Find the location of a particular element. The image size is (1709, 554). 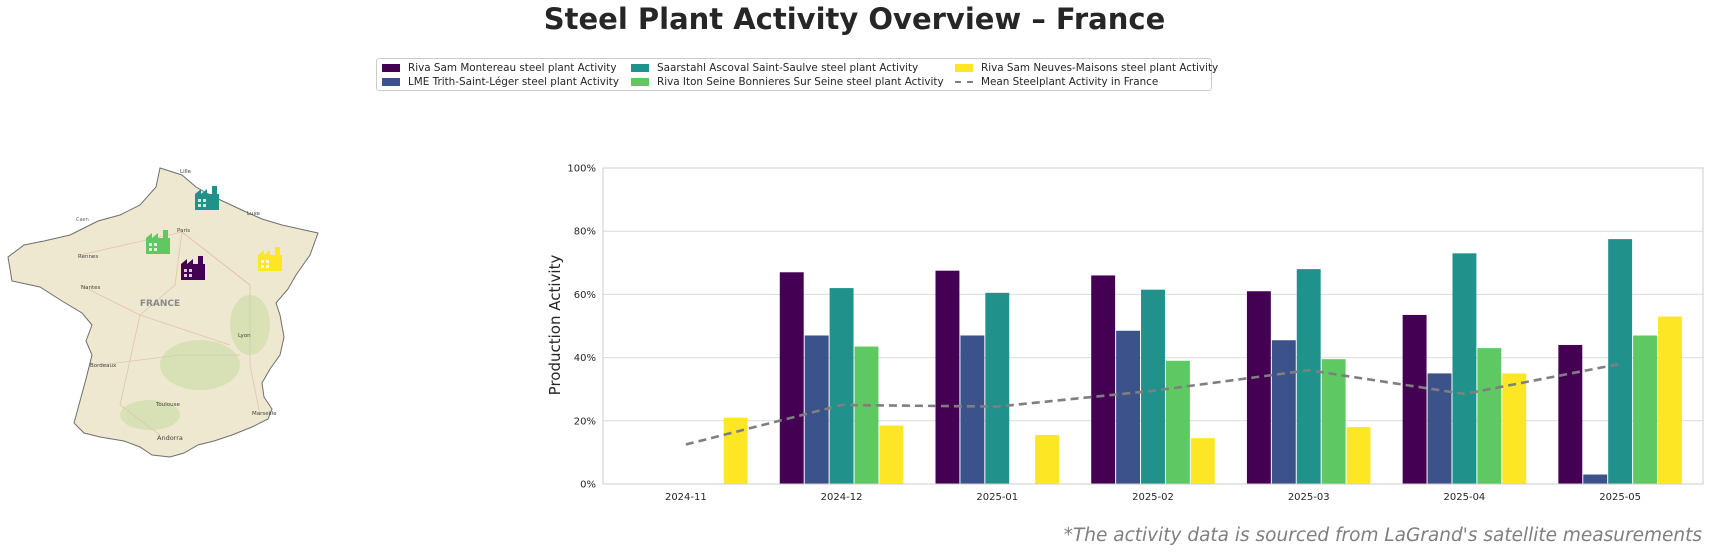

y-tick-labels: 0% 20% 40% 60% 80% 100% is located at coordinates (581, 327).